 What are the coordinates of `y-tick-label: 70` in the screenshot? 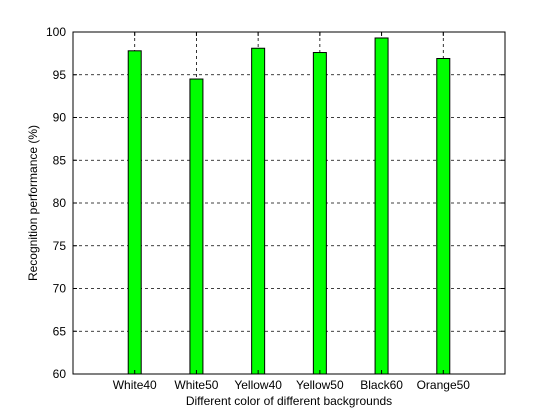 It's located at (60, 289).